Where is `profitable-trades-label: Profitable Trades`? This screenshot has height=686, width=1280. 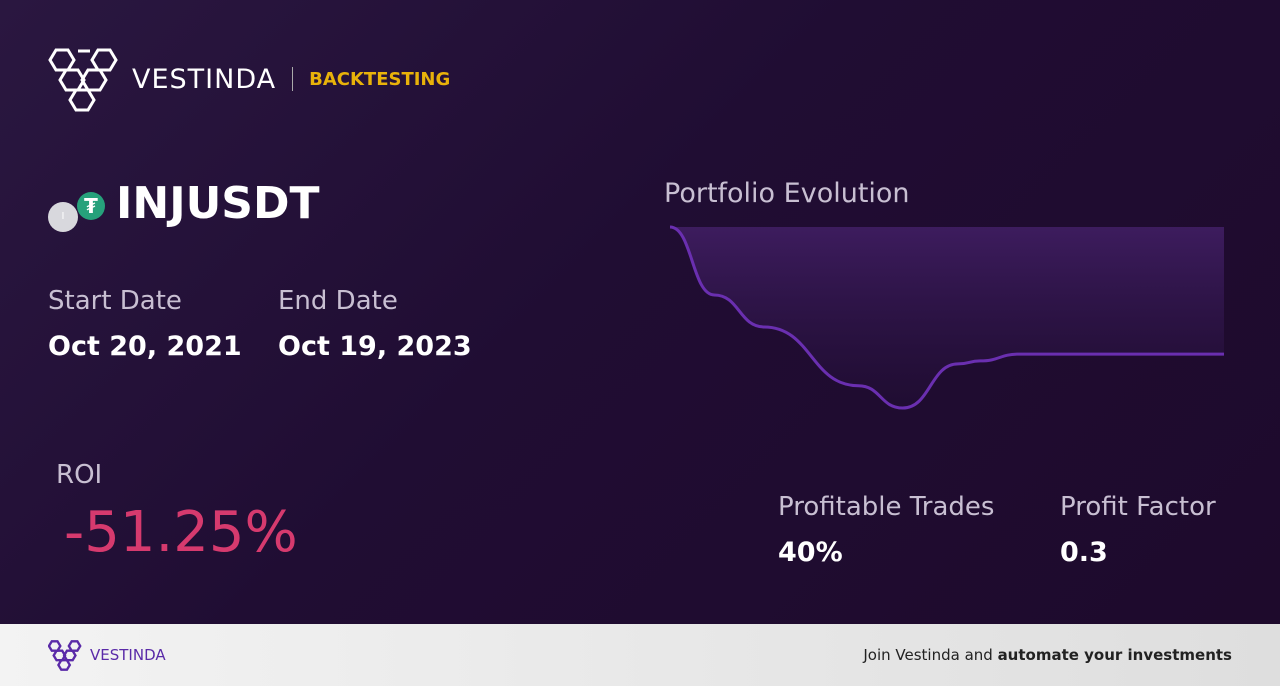
profitable-trades-label: Profitable Trades is located at coordinates (886, 507).